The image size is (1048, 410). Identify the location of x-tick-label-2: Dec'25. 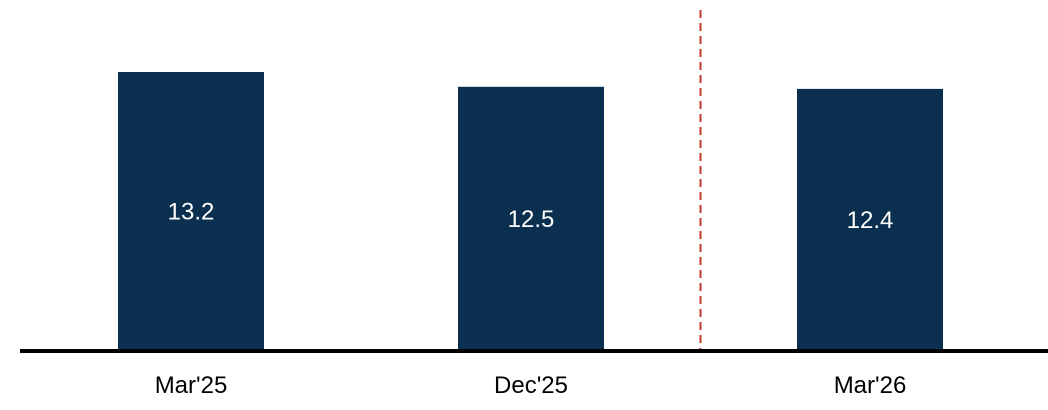
(531, 385).